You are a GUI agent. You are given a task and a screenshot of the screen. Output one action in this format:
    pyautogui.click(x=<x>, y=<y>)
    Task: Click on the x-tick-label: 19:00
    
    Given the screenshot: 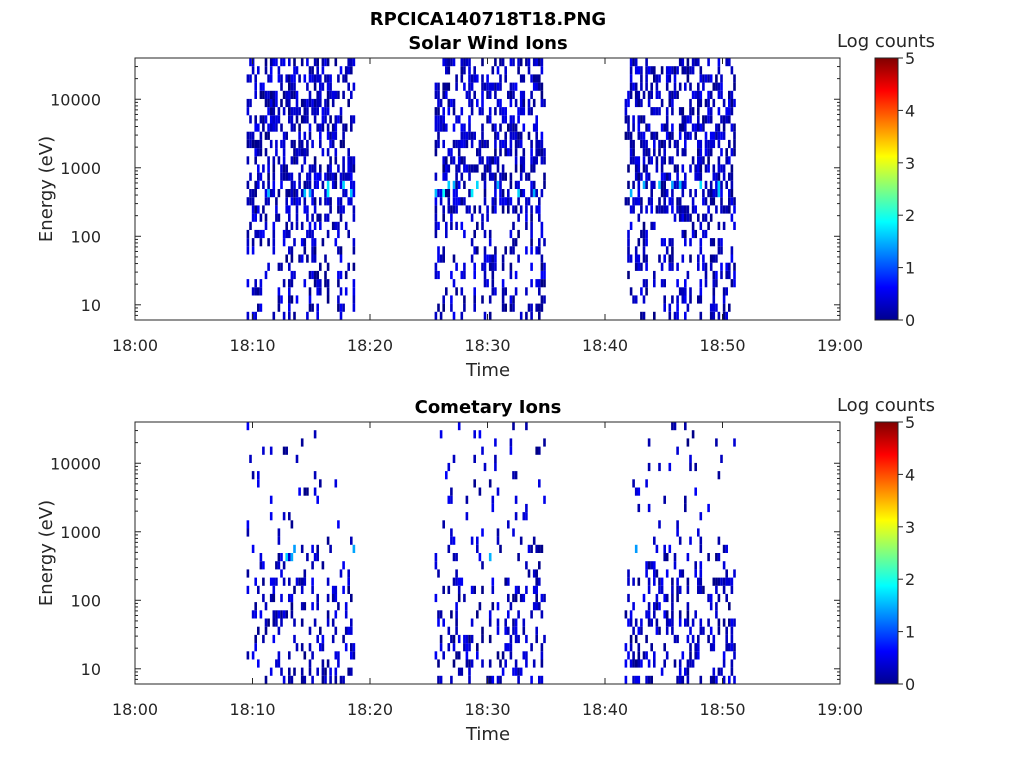 What is the action you would take?
    pyautogui.click(x=840, y=709)
    